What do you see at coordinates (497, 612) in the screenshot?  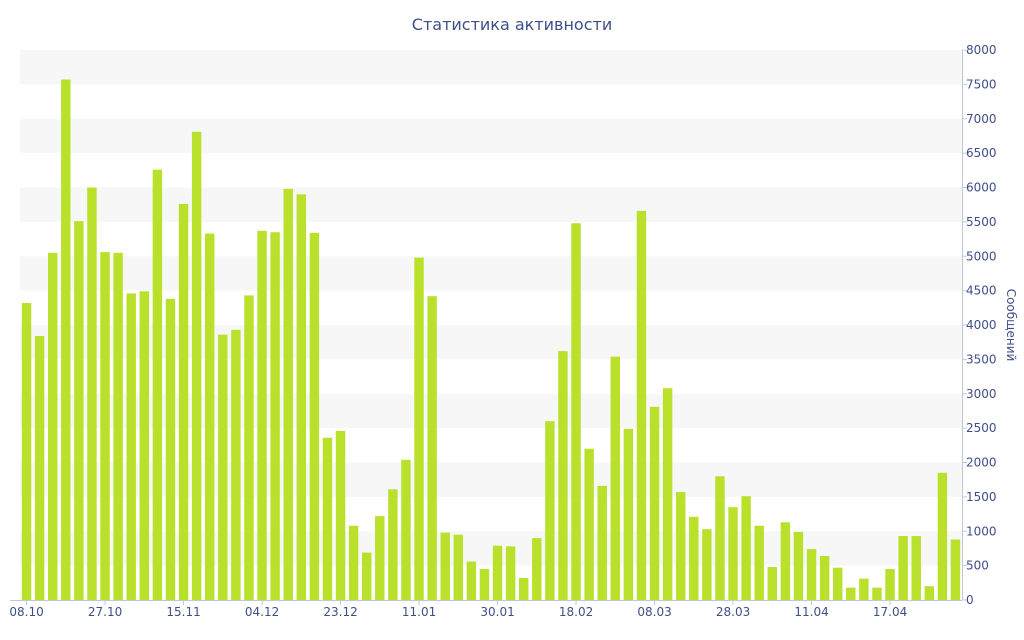 I see `x-tick-label: 30.01` at bounding box center [497, 612].